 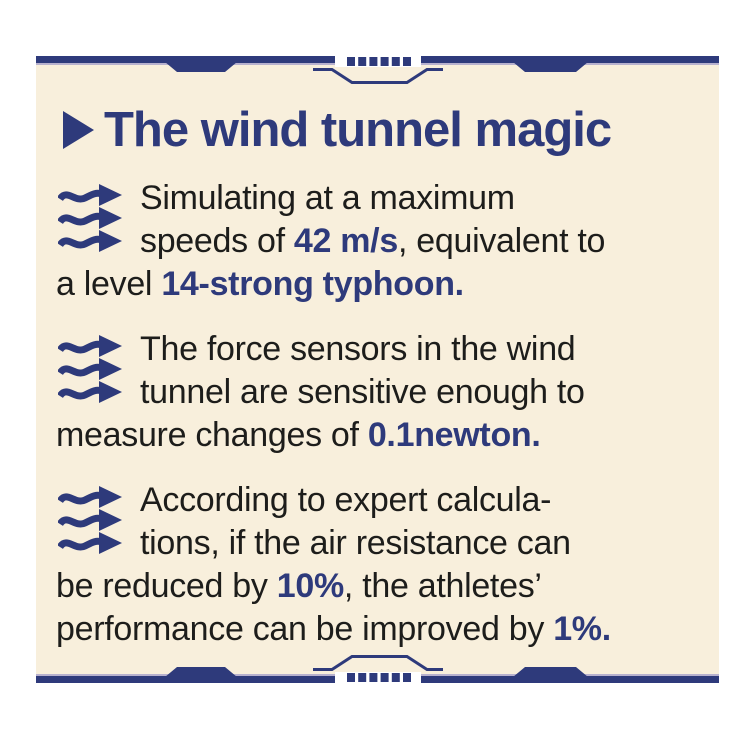 I want to click on text-line: tions, if the air resistance can, so click(x=425, y=543).